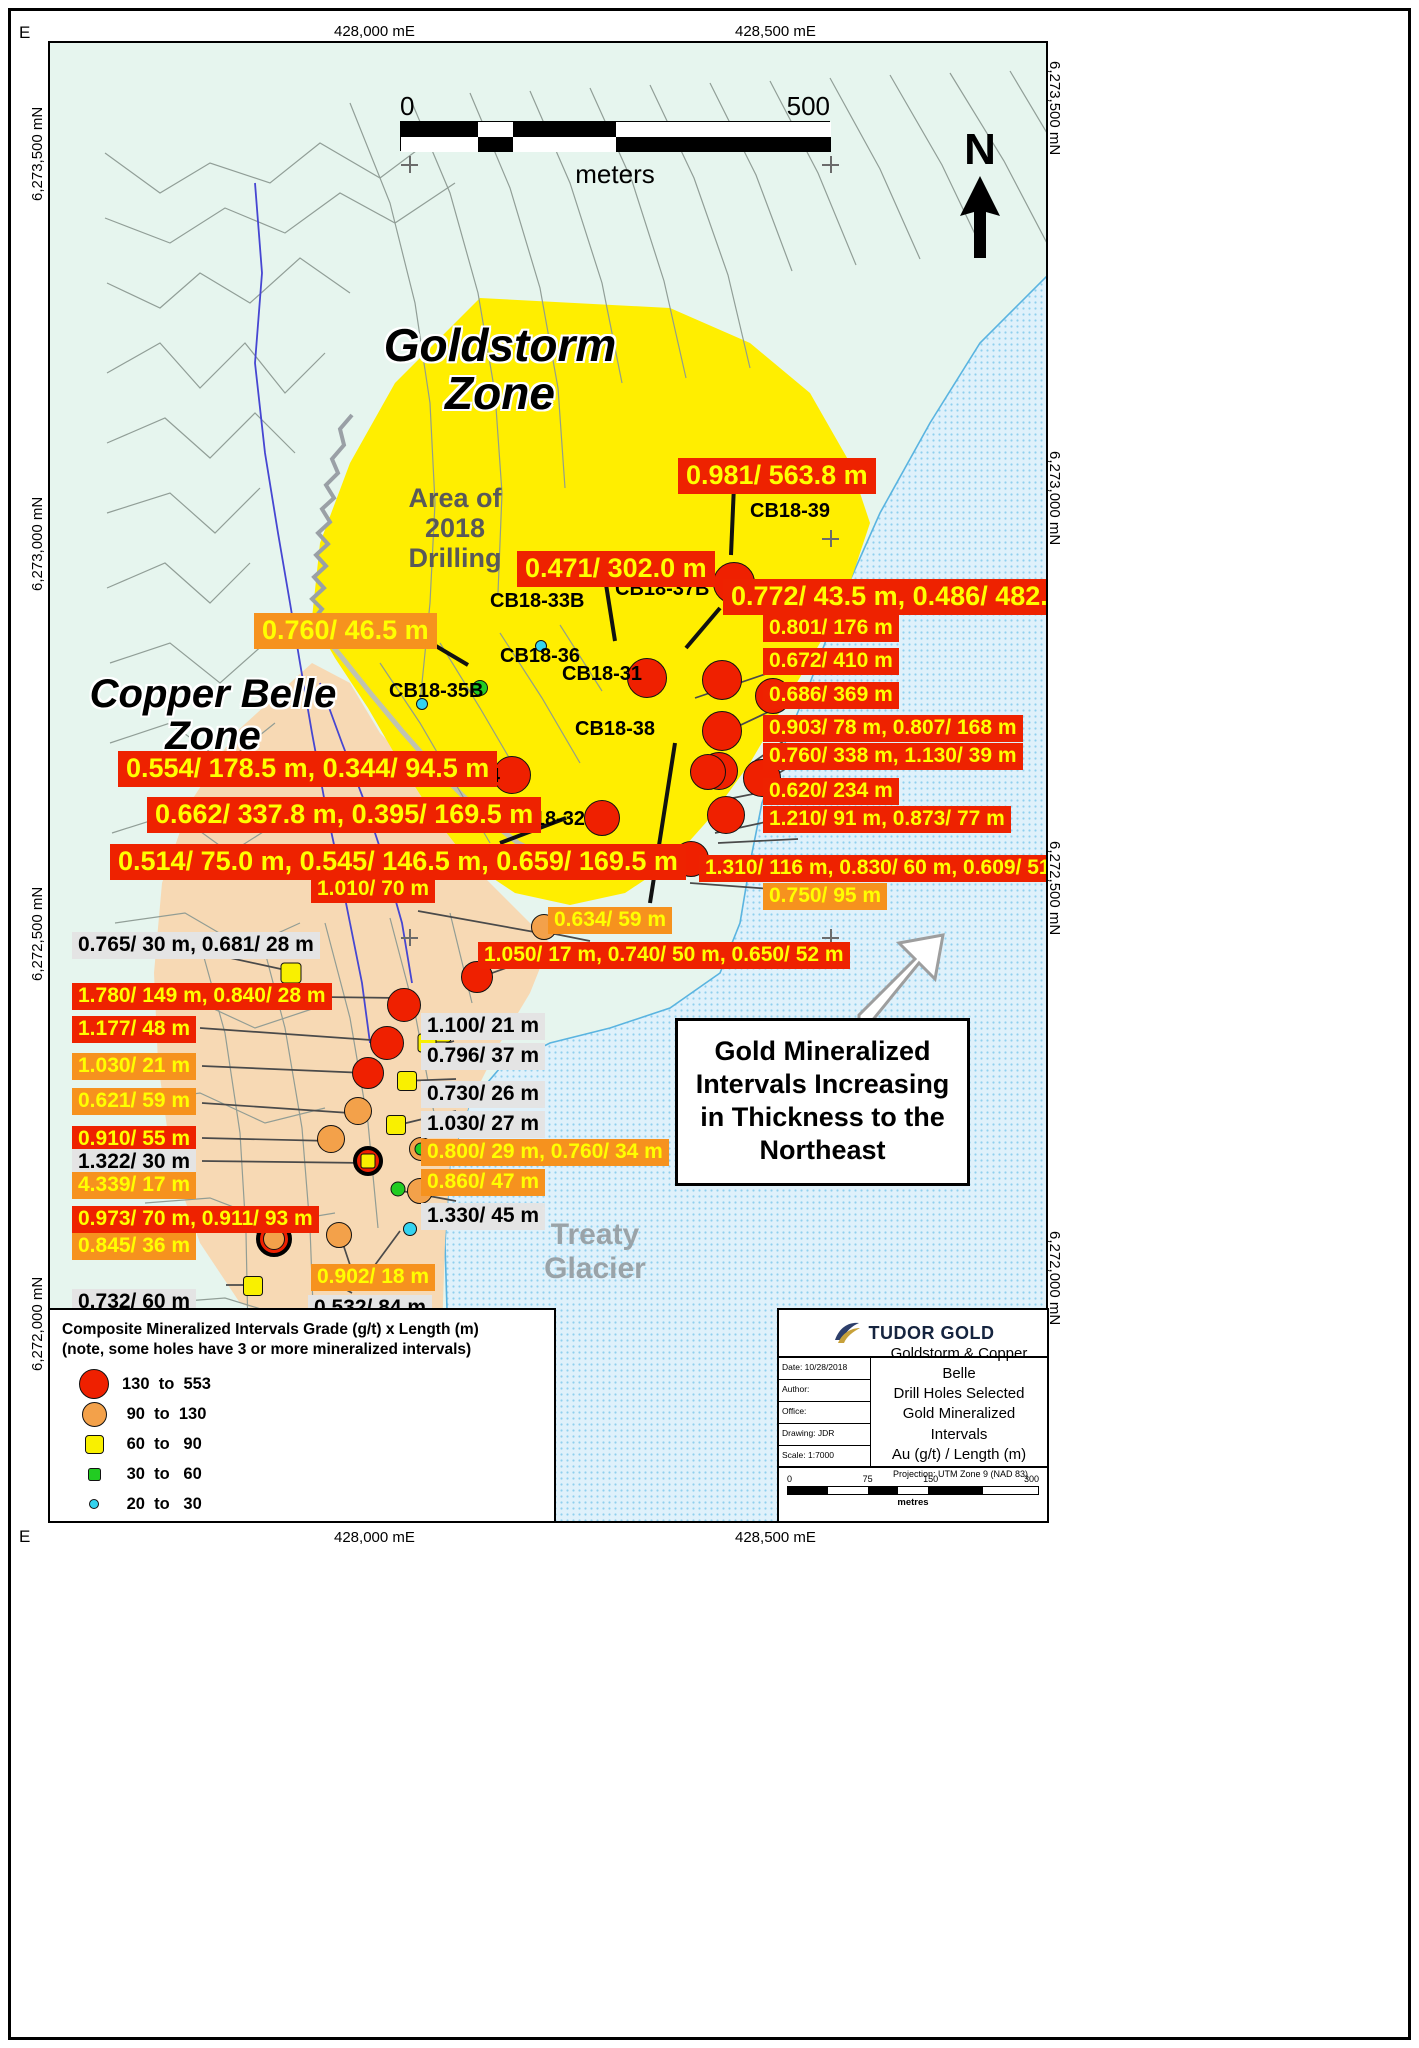  I want to click on interval-callout-cb18-34: 0.554/ 178.5 m, 0.344/ 94.5 m, so click(308, 769).